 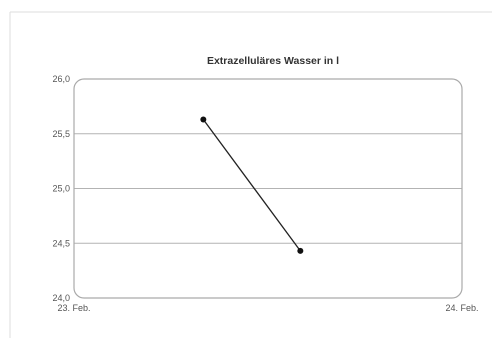 I want to click on y-axis-ticks: 24,0 24,5 25,0 25,5 26,0, so click(x=61, y=188).